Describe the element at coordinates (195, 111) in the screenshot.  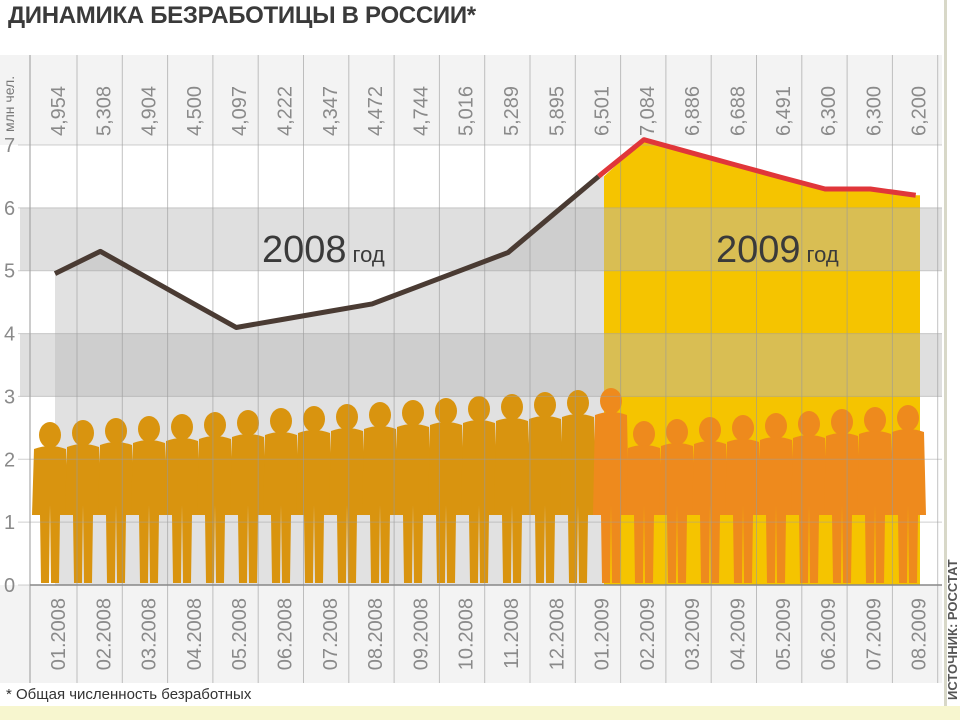
I see `data-label: 4,500` at that location.